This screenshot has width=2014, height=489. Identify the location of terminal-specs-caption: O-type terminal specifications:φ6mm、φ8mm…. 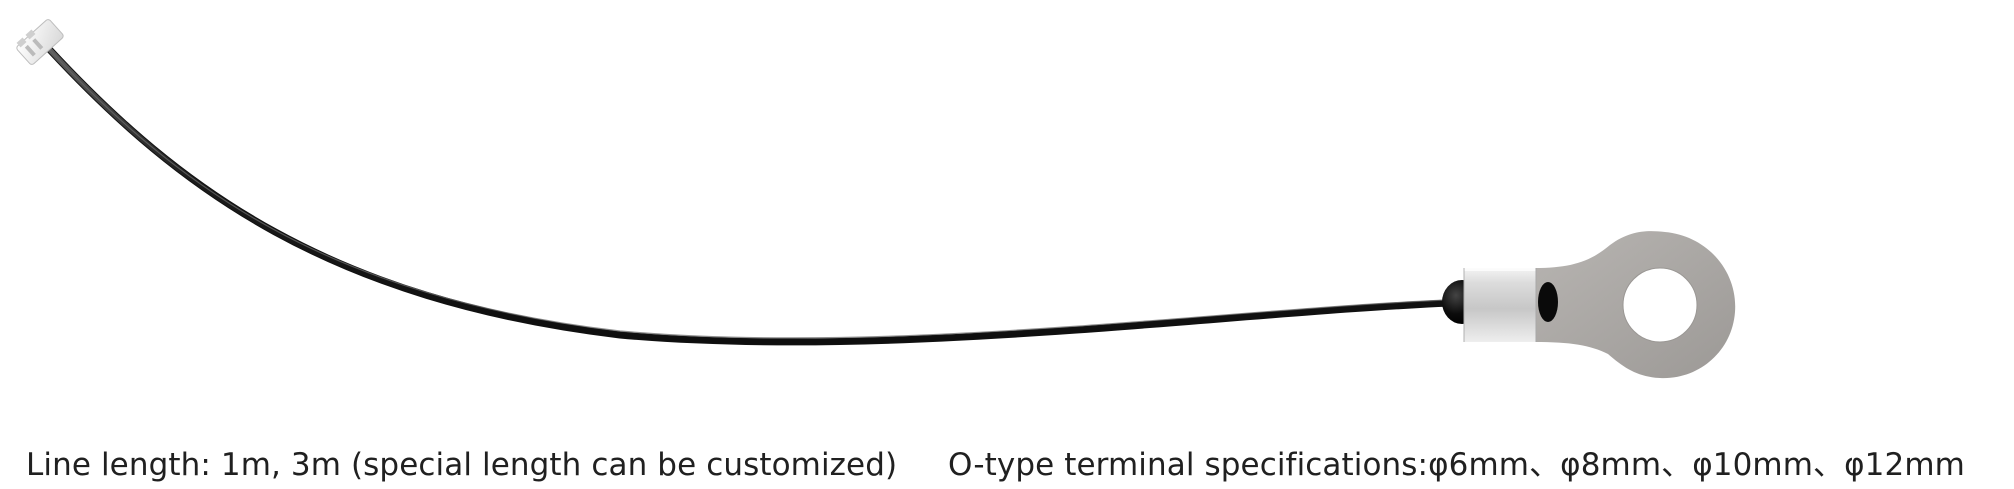
(1456, 465).